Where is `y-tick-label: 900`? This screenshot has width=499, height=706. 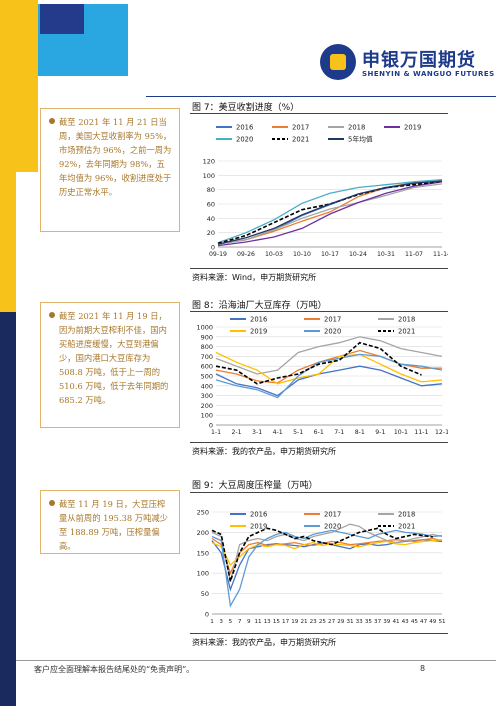 y-tick-label: 900 is located at coordinates (207, 337).